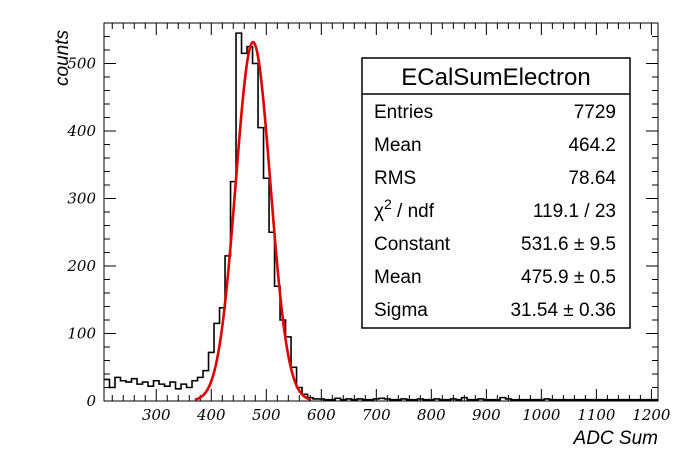 The height and width of the screenshot is (472, 696). I want to click on x-tick-label: 1000, so click(541, 415).